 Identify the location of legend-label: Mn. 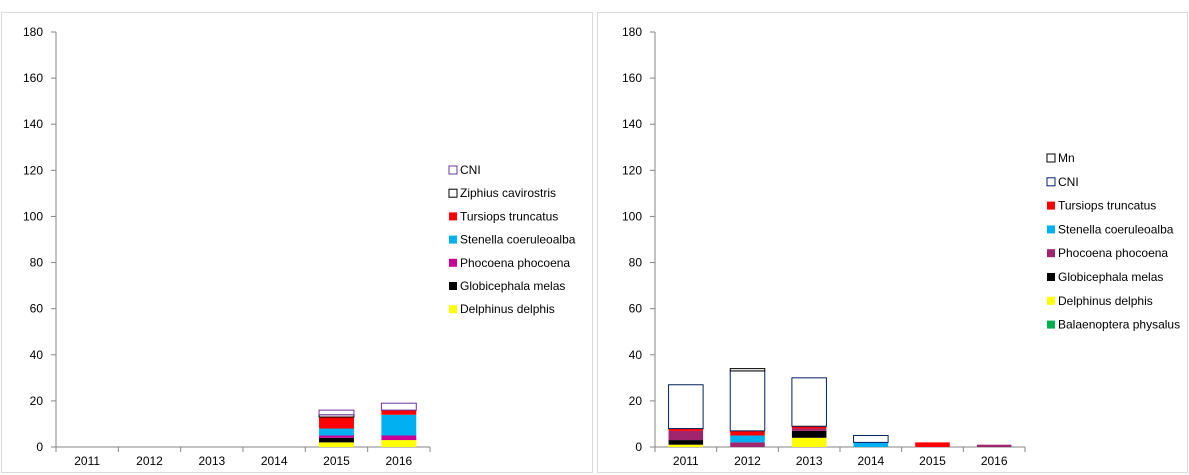
(1066, 158).